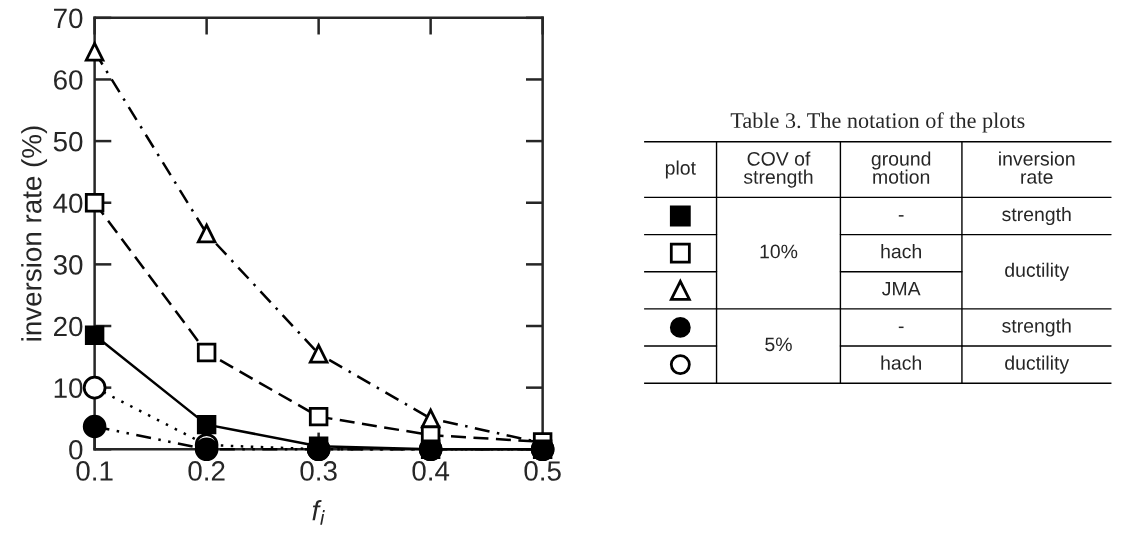 The image size is (1140, 540). I want to click on x-axis-title: f$_{i}$, so click(318, 512).